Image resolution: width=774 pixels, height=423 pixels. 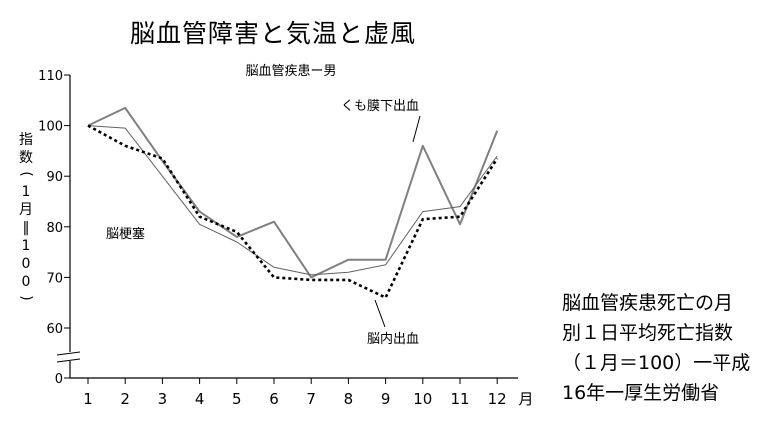 I want to click on chart-title: 脳血管疾患ー男, so click(x=290, y=71).